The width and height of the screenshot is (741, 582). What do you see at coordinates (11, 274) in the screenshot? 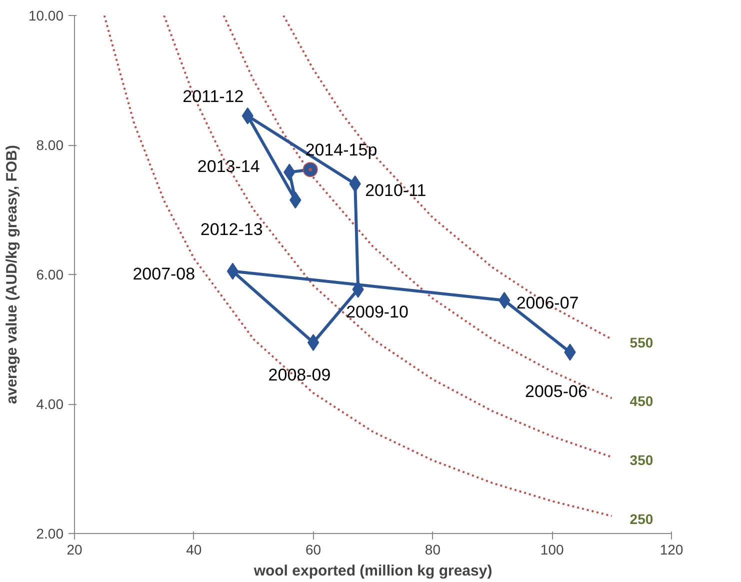
I see `y-axis-title: average value (AUD/kg greasy, FOB)` at bounding box center [11, 274].